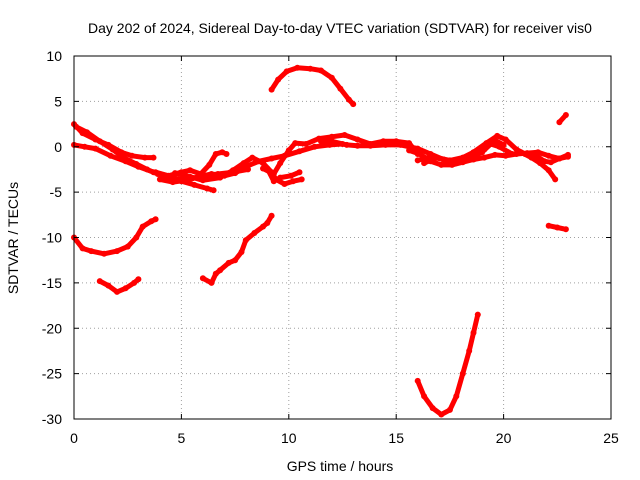  What do you see at coordinates (13, 238) in the screenshot?
I see `y-axis-label: SDTVAR / TECUs` at bounding box center [13, 238].